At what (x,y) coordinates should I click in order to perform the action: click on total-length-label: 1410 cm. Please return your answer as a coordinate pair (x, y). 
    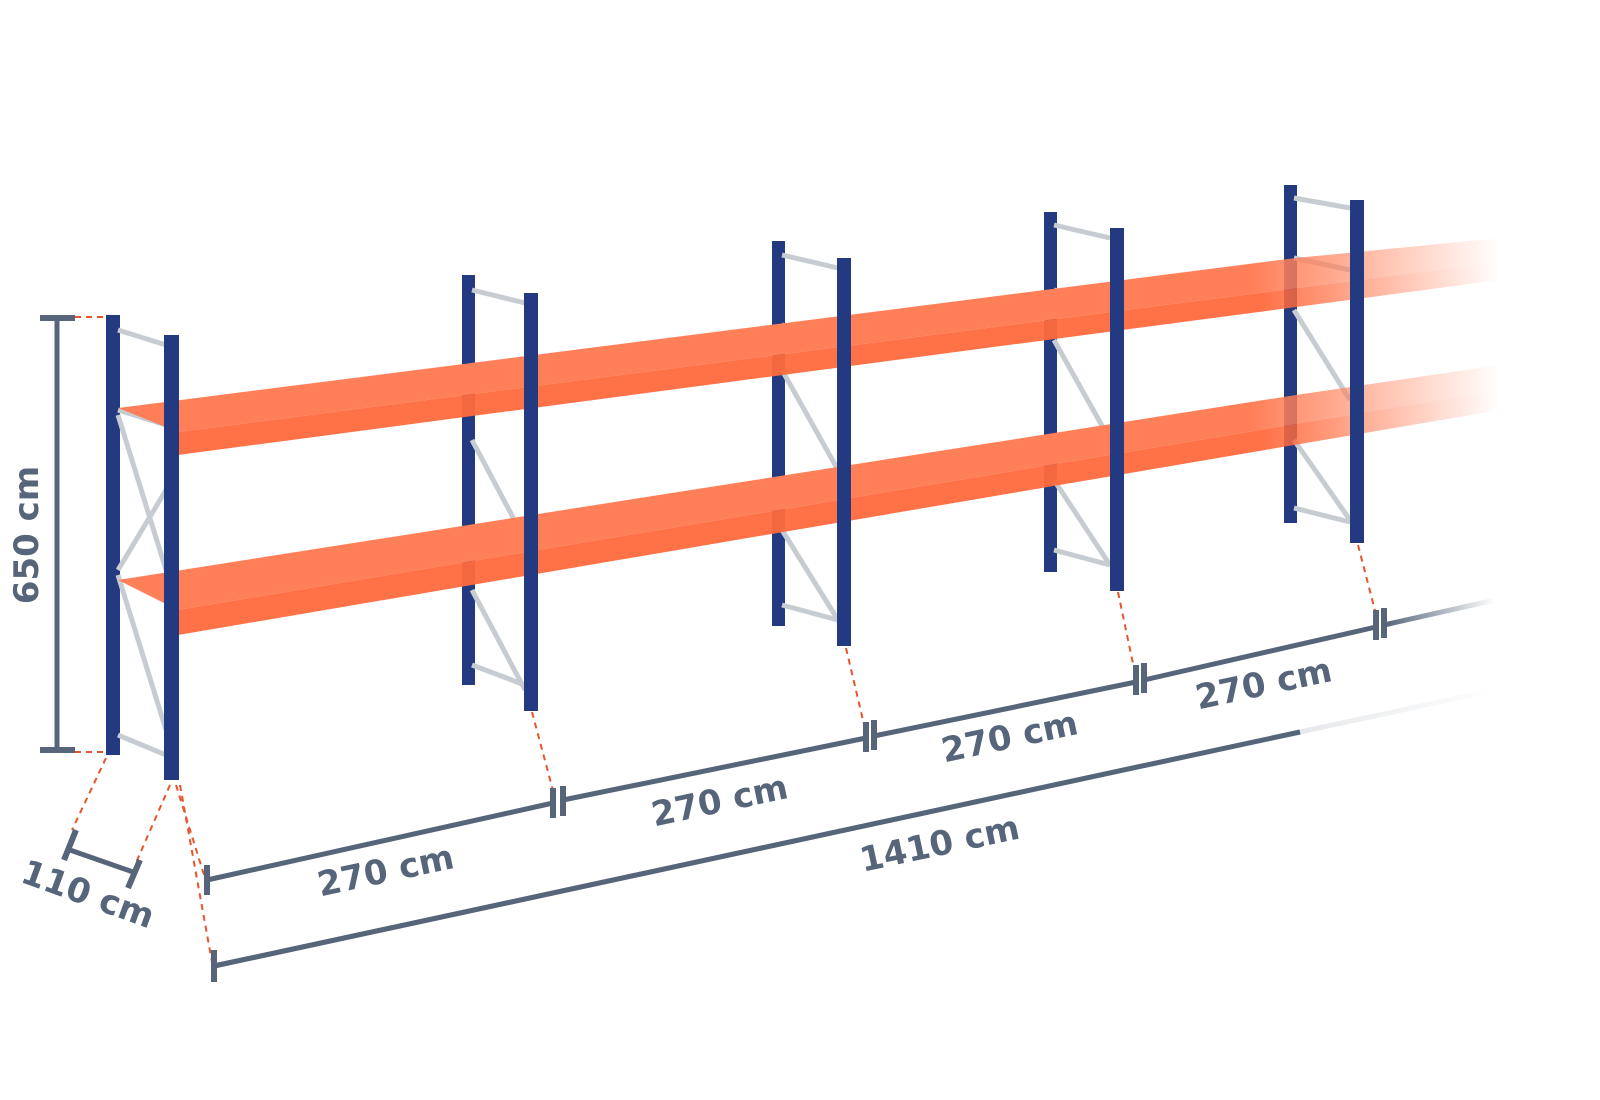
    Looking at the image, I should click on (939, 844).